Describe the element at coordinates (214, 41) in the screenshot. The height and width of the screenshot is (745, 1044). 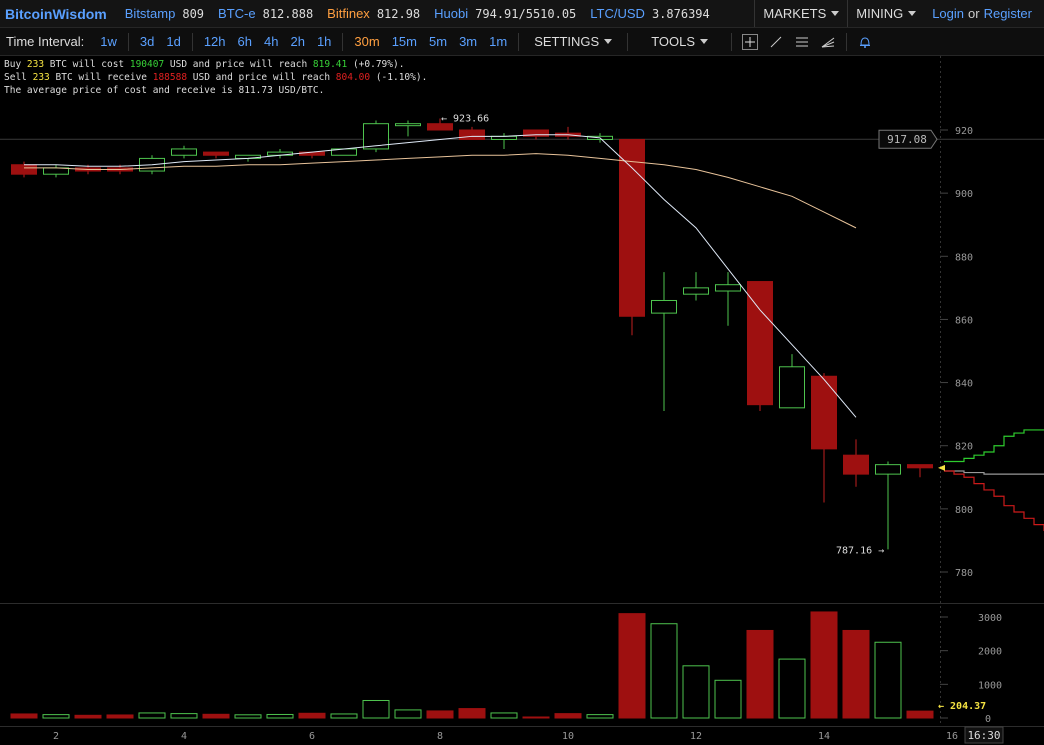
I see `interval-12h: 12h` at that location.